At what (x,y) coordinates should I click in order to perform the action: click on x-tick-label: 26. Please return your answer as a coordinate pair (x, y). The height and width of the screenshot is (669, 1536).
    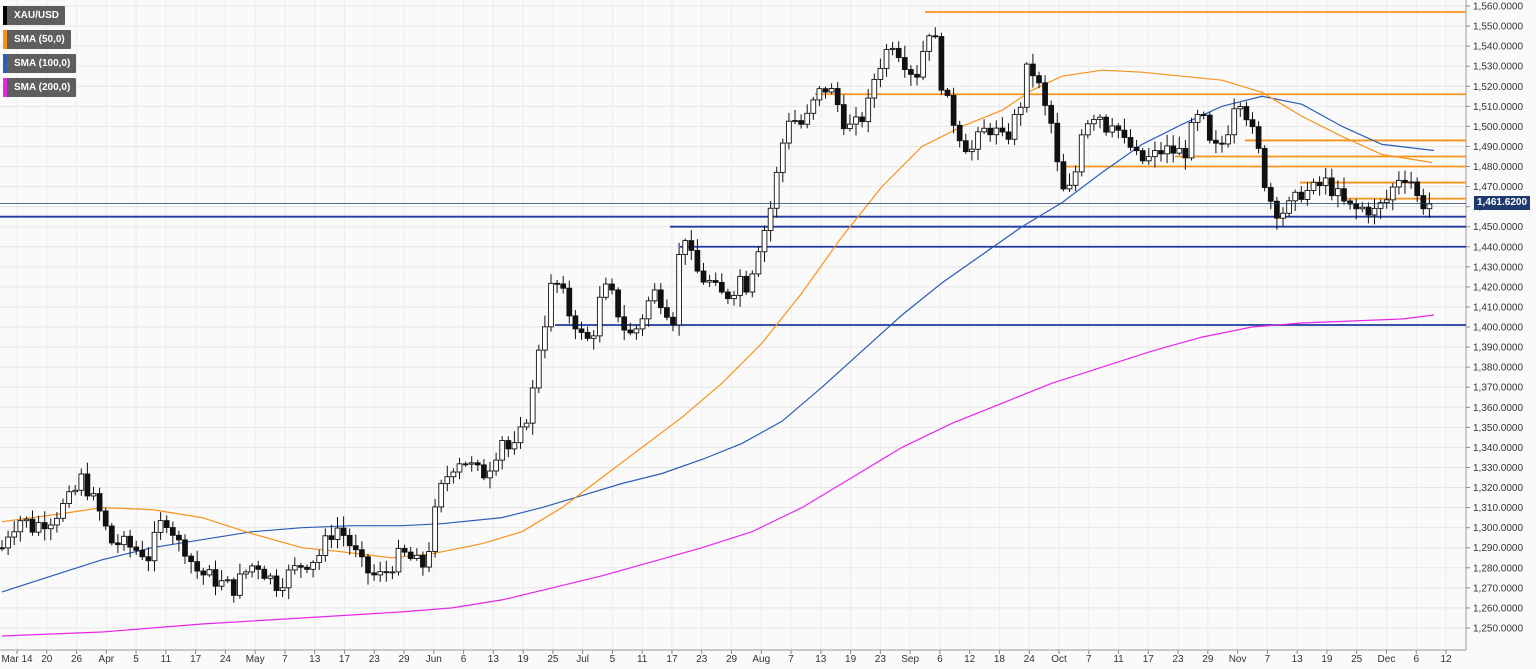
    Looking at the image, I should click on (77, 659).